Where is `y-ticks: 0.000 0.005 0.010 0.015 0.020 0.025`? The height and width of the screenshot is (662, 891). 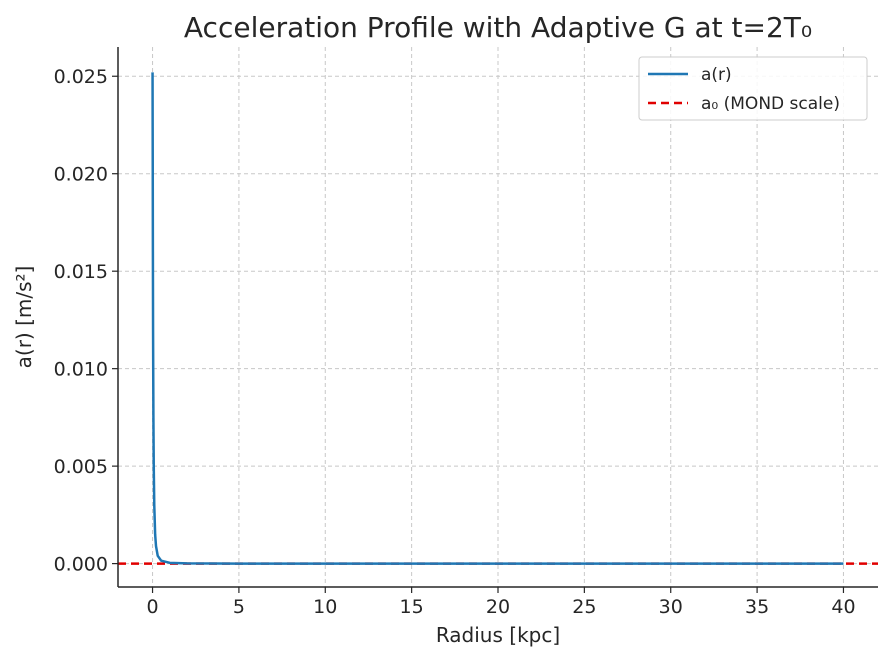 y-ticks: 0.000 0.005 0.010 0.015 0.020 0.025 is located at coordinates (86, 321).